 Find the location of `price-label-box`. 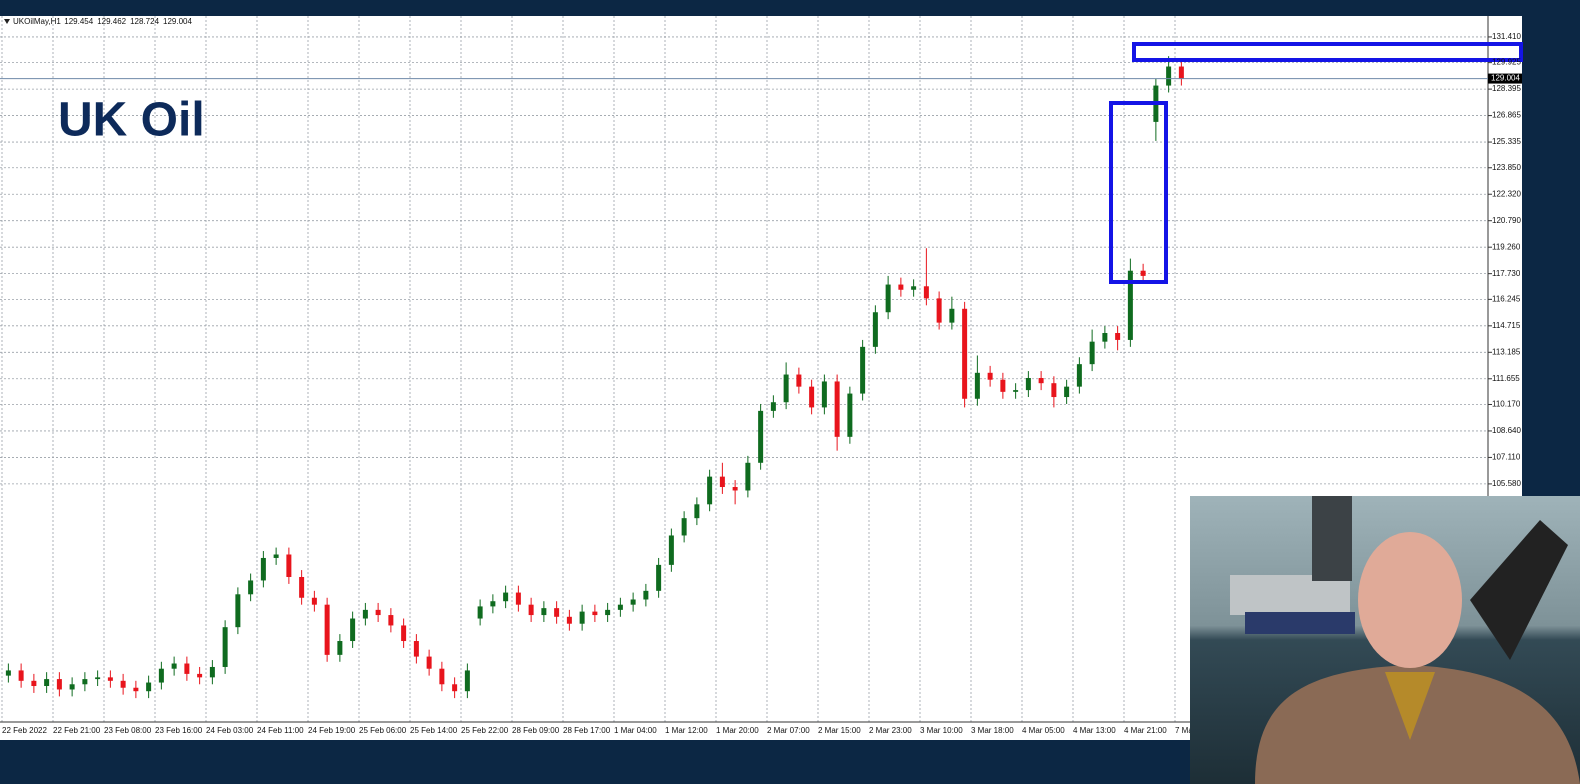

price-label-box is located at coordinates (1505, 78).